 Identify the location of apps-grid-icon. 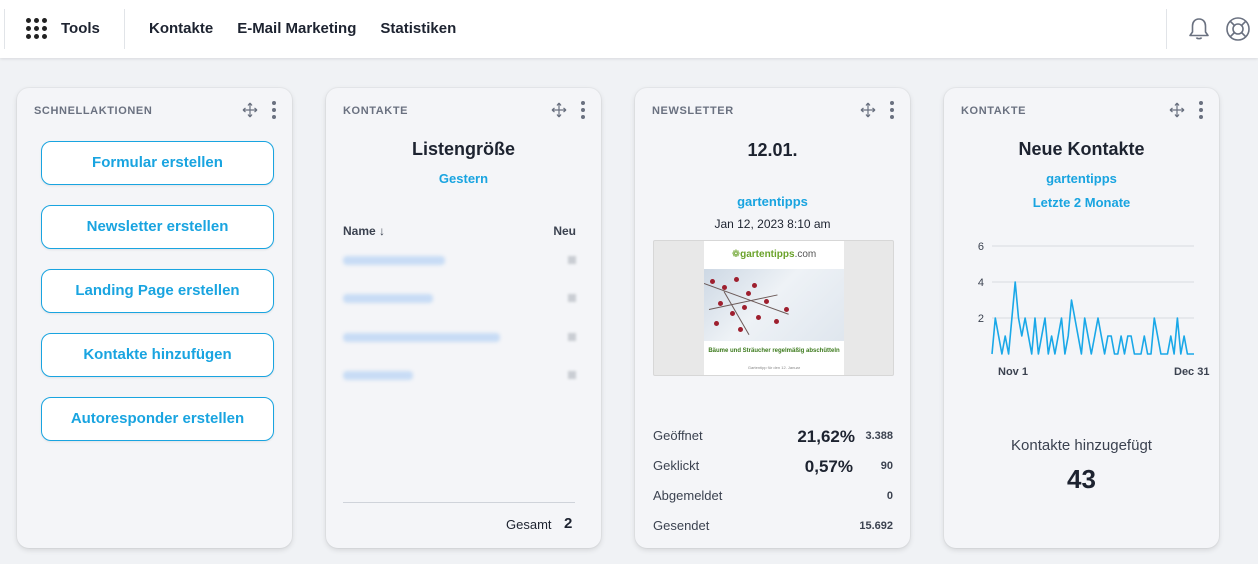
(37, 29).